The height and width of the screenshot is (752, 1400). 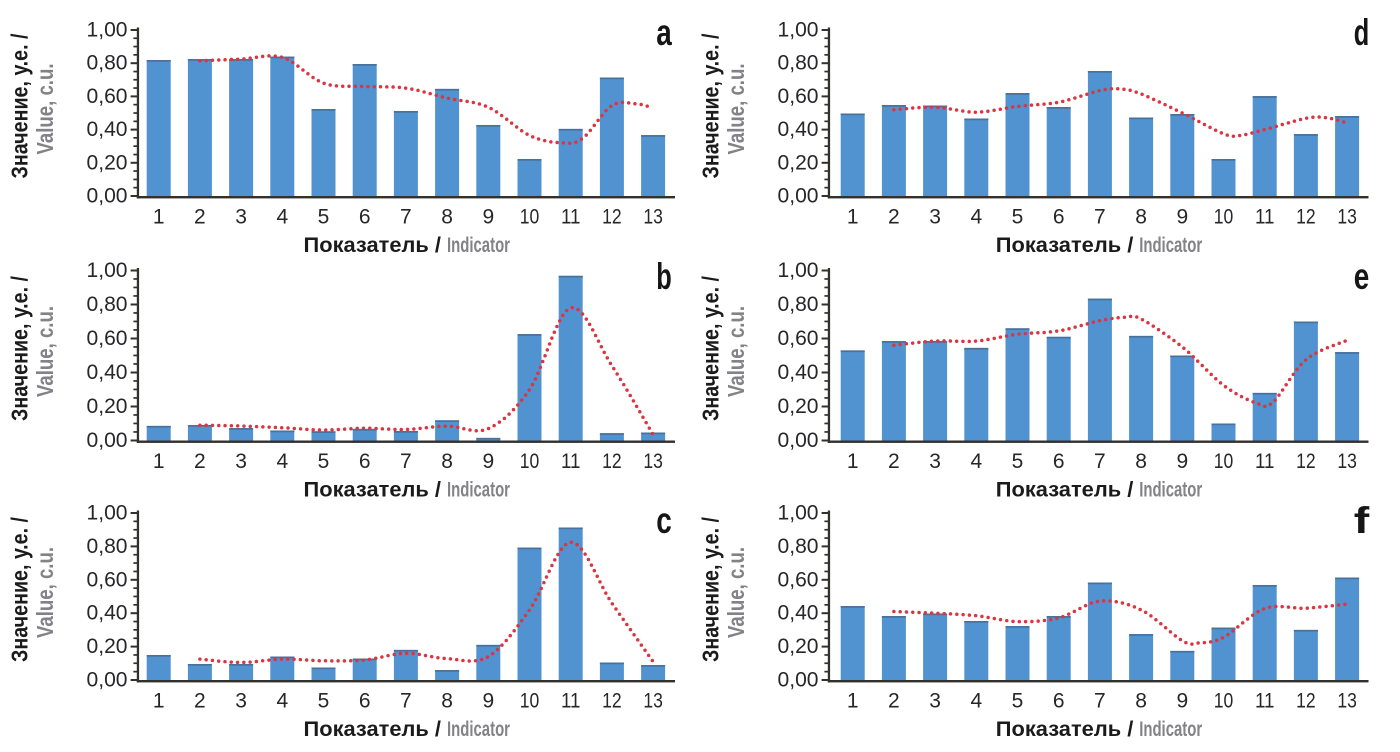 I want to click on svg-text: a, so click(x=664, y=32).